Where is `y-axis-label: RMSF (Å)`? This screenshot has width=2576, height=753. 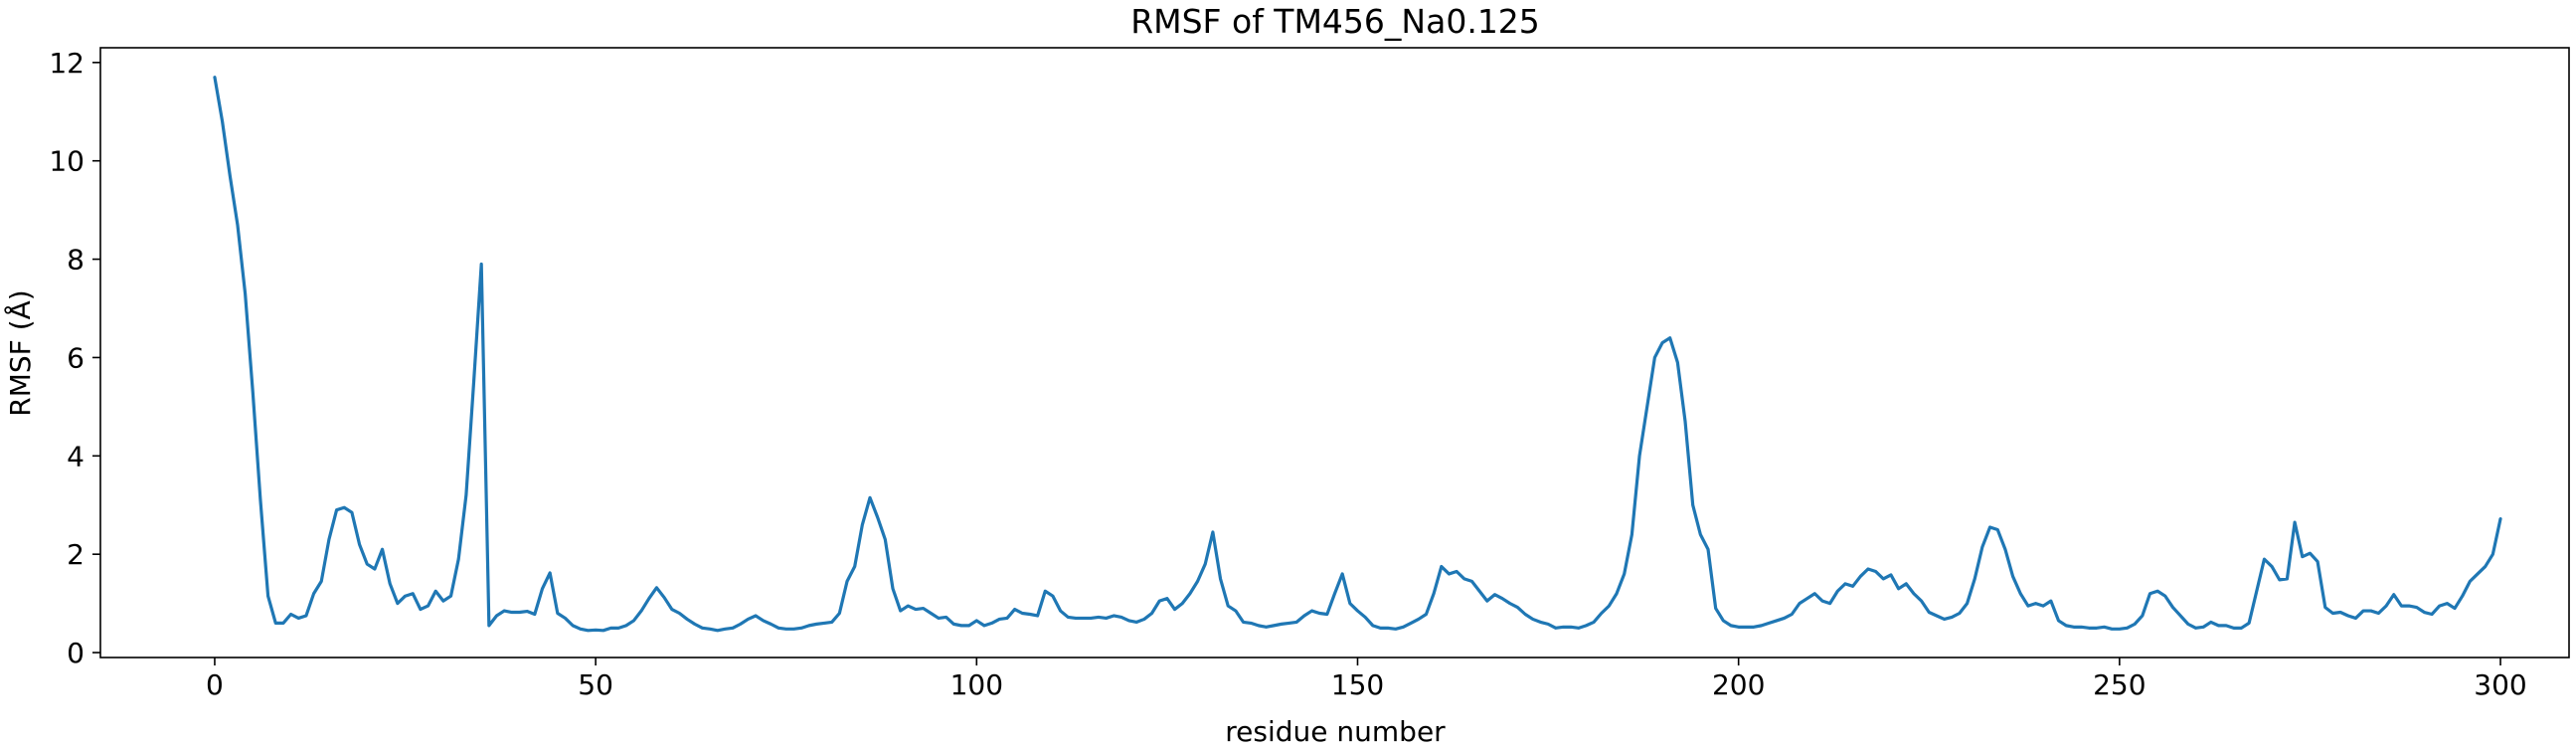 y-axis-label: RMSF (Å) is located at coordinates (20, 352).